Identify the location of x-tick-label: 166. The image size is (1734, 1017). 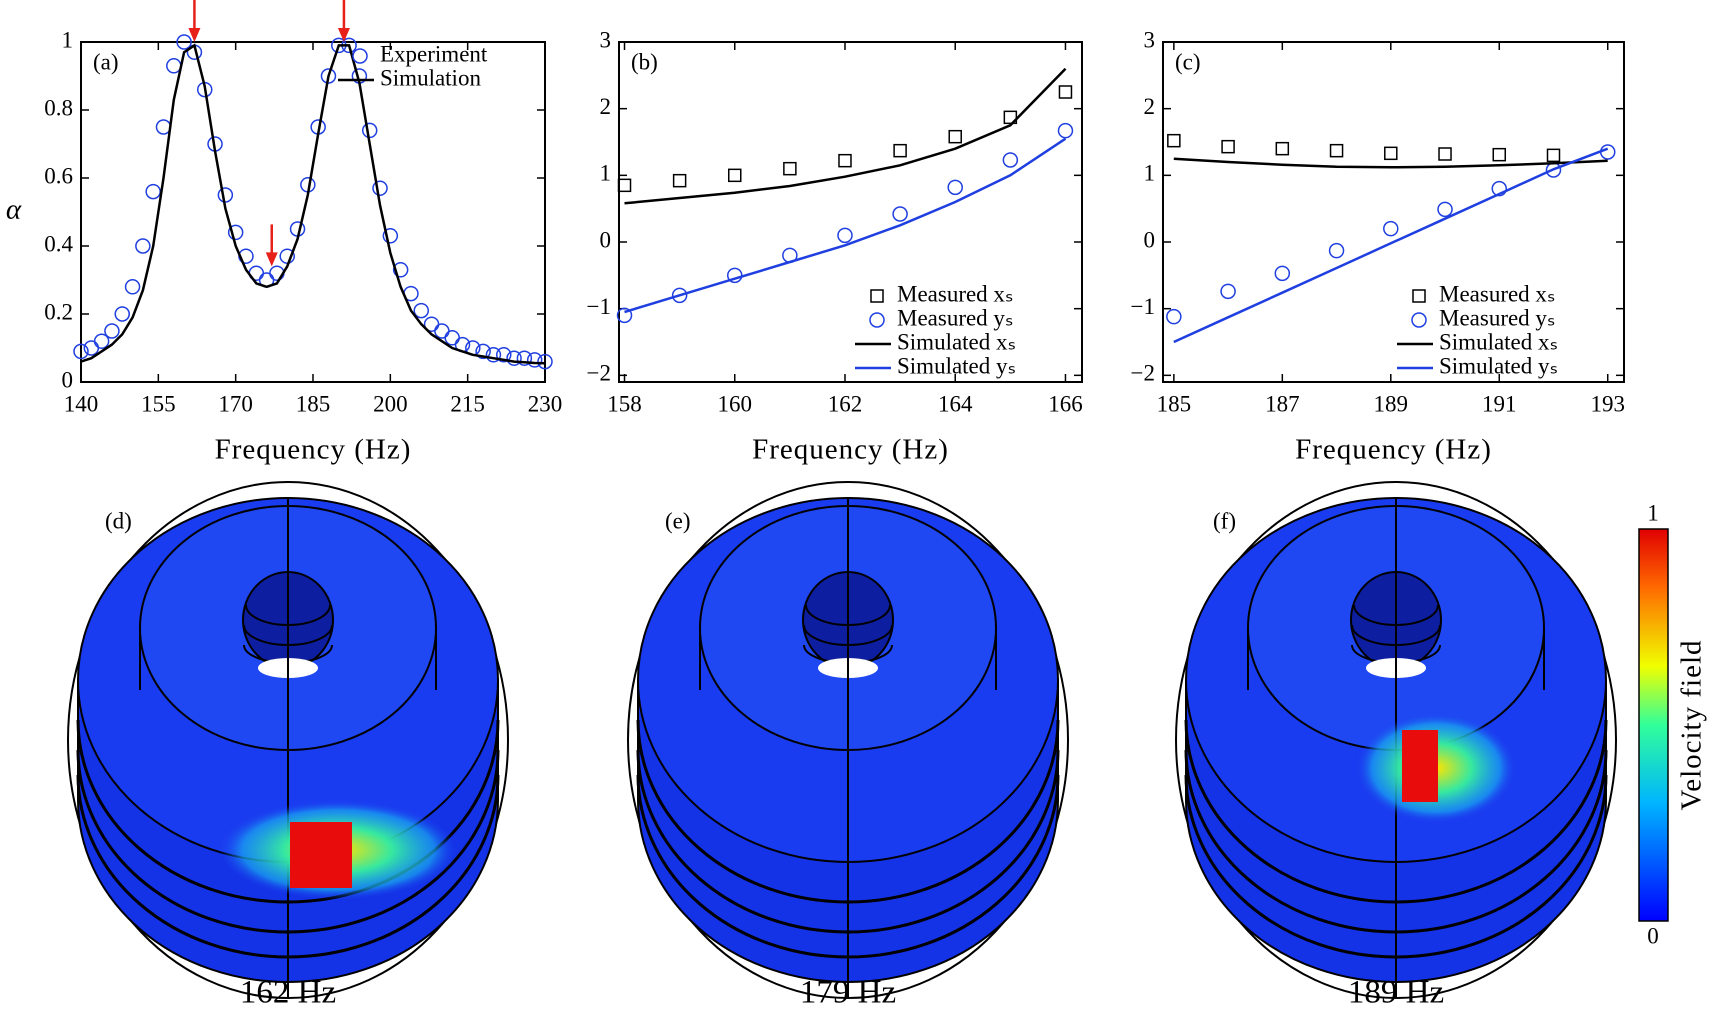
(1065, 403).